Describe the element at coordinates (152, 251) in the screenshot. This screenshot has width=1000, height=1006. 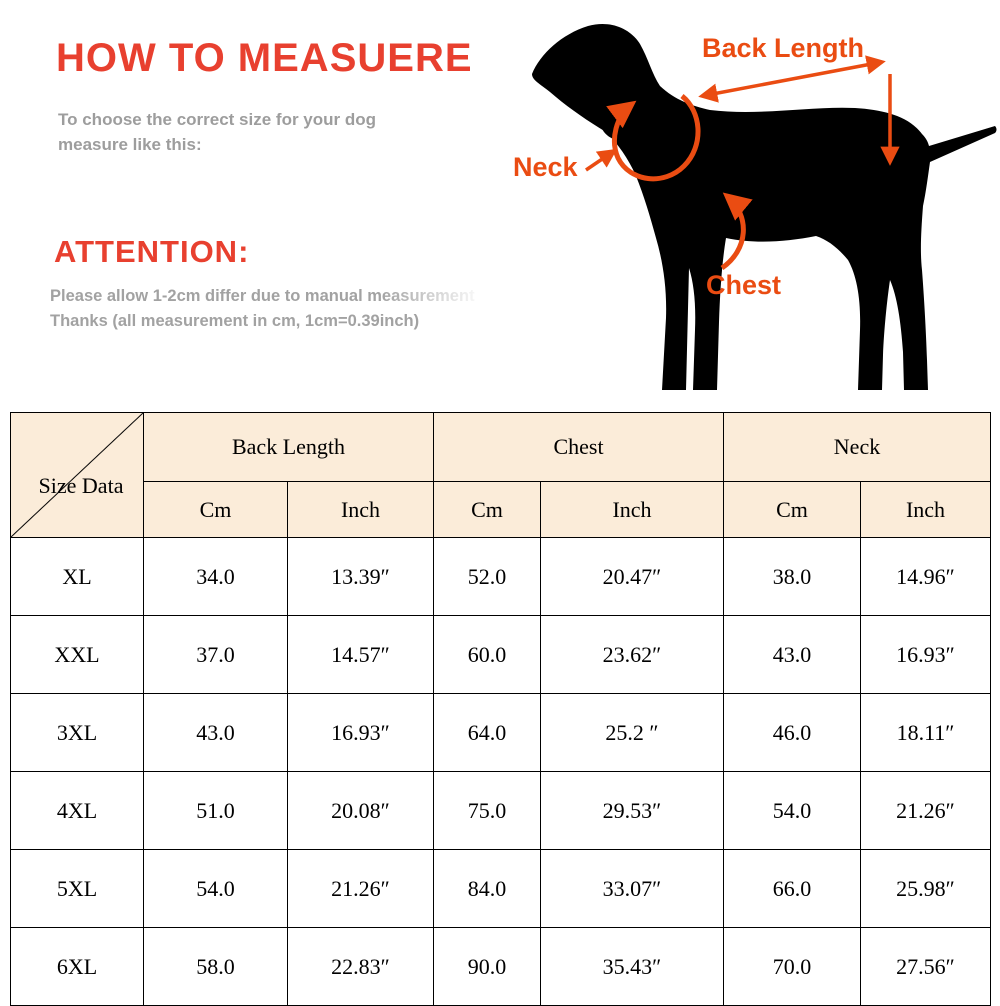
I see `attention-title: ATTENTION:` at that location.